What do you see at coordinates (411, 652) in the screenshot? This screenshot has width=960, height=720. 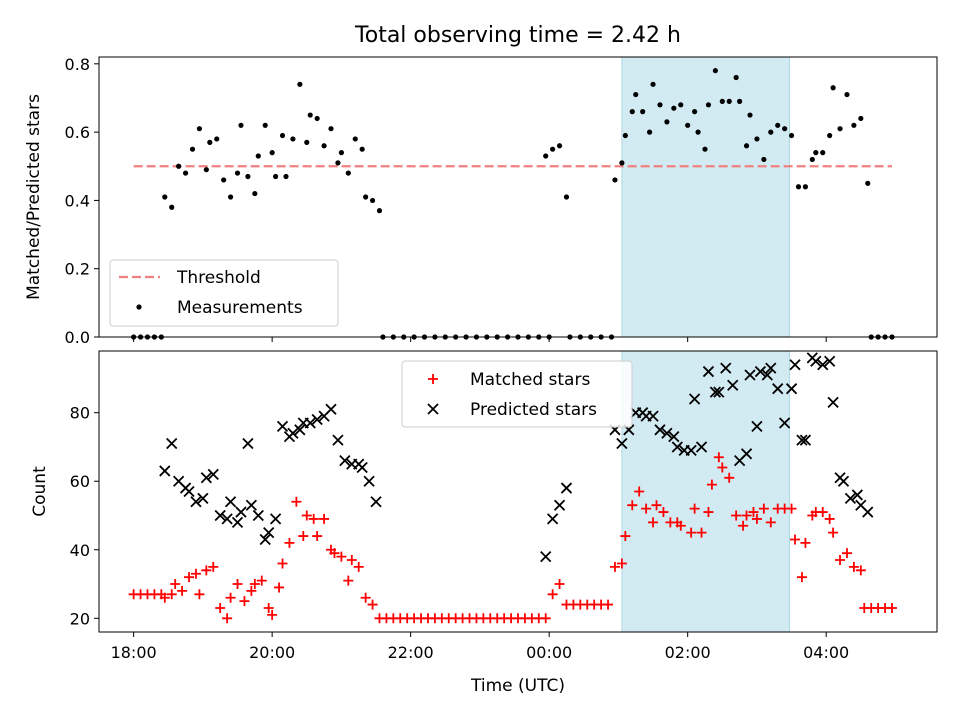 I see `x-tick-label: 22:00` at bounding box center [411, 652].